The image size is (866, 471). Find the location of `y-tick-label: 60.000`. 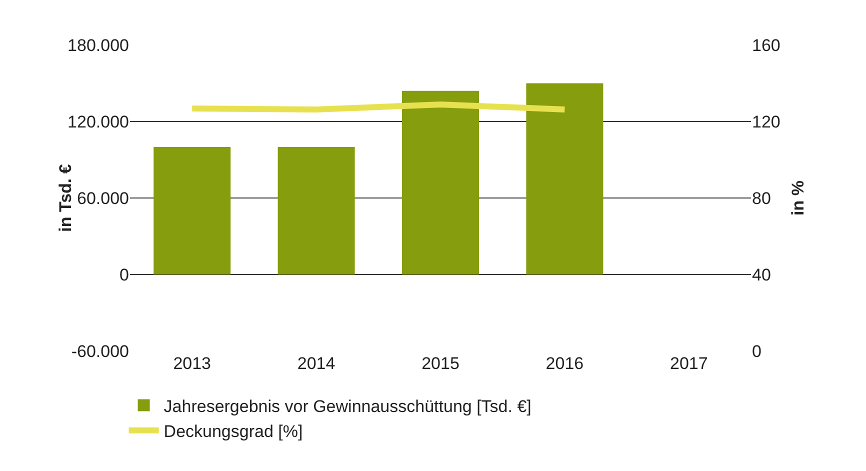

y-tick-label: 60.000 is located at coordinates (103, 198).